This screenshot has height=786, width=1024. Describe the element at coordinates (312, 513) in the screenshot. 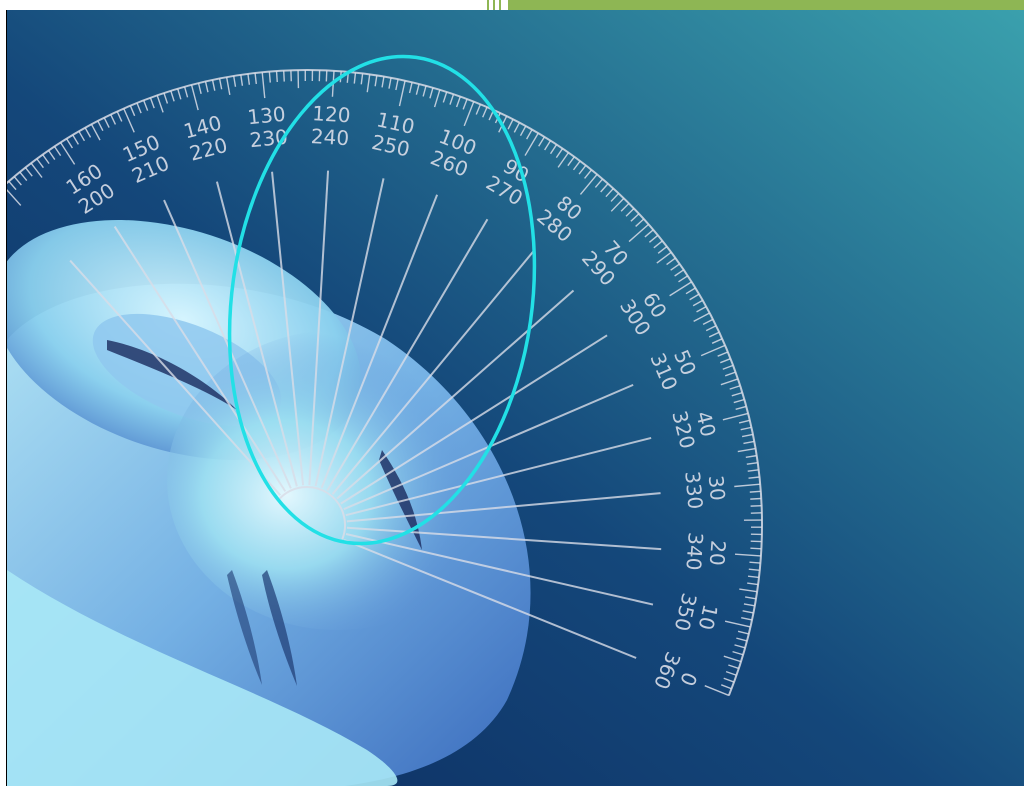

I see `protractor-center-arc` at that location.